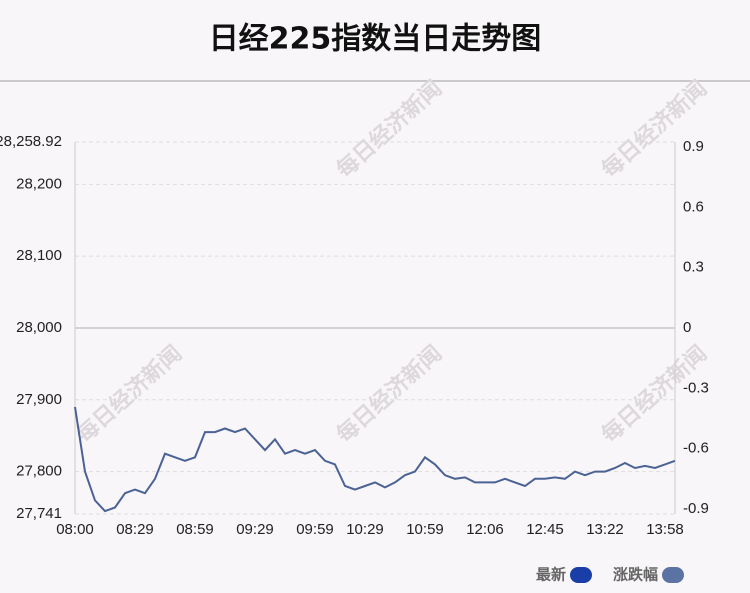  I want to click on x-tick-label: 09:29, so click(255, 529).